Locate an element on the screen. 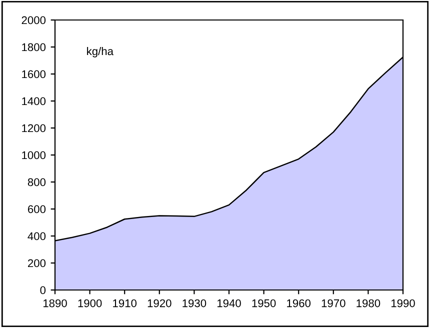 The width and height of the screenshot is (430, 328). x-tick-label: 1970 is located at coordinates (334, 303).